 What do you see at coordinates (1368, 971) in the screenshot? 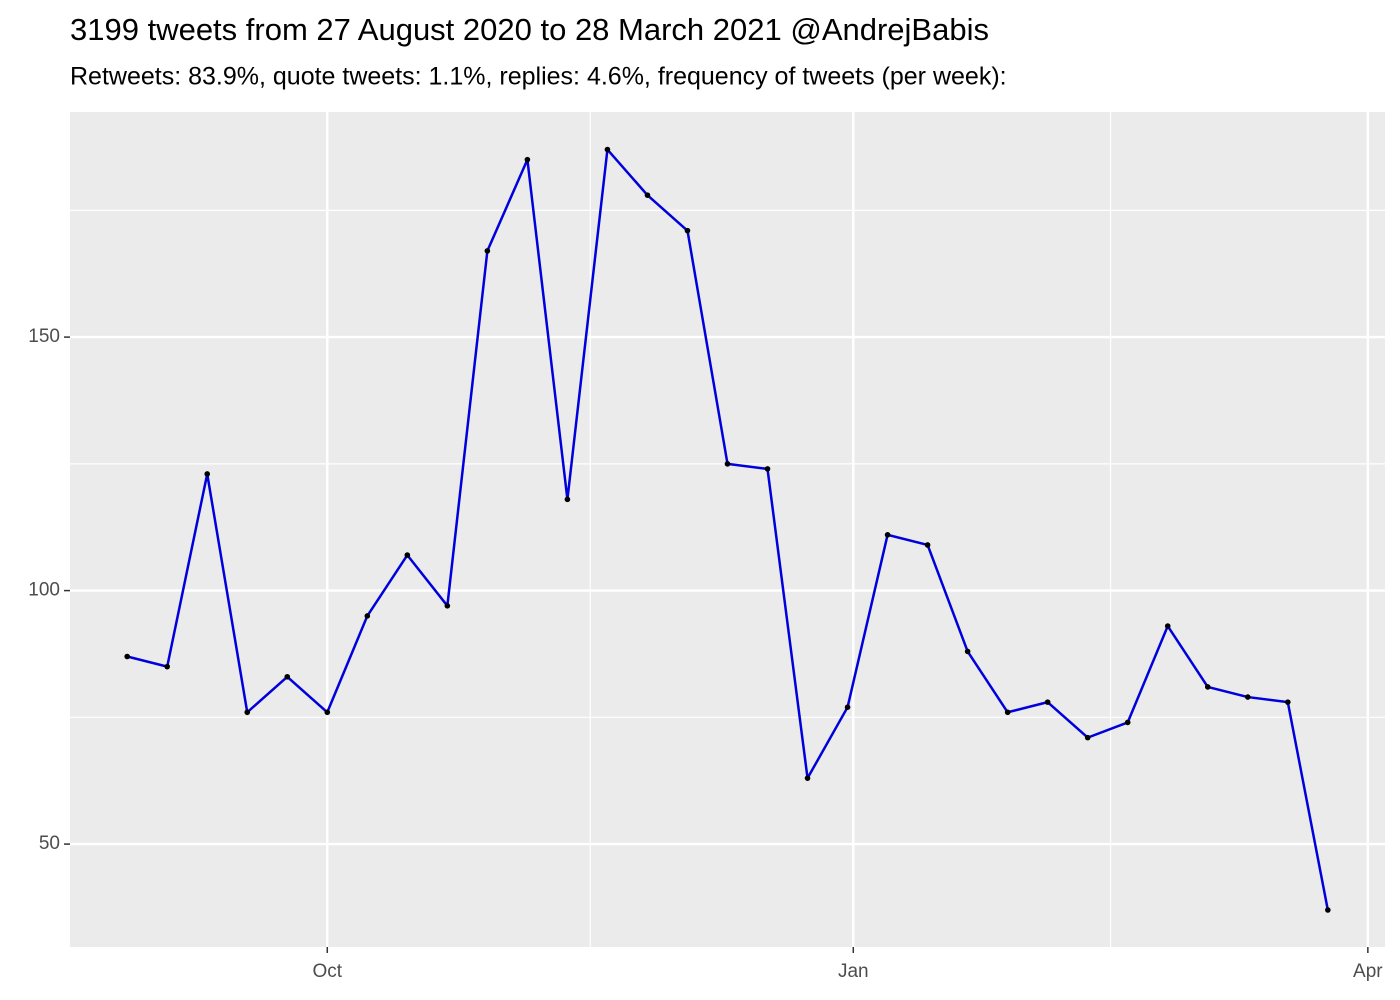
I see `x-tick-label: Apr` at bounding box center [1368, 971].